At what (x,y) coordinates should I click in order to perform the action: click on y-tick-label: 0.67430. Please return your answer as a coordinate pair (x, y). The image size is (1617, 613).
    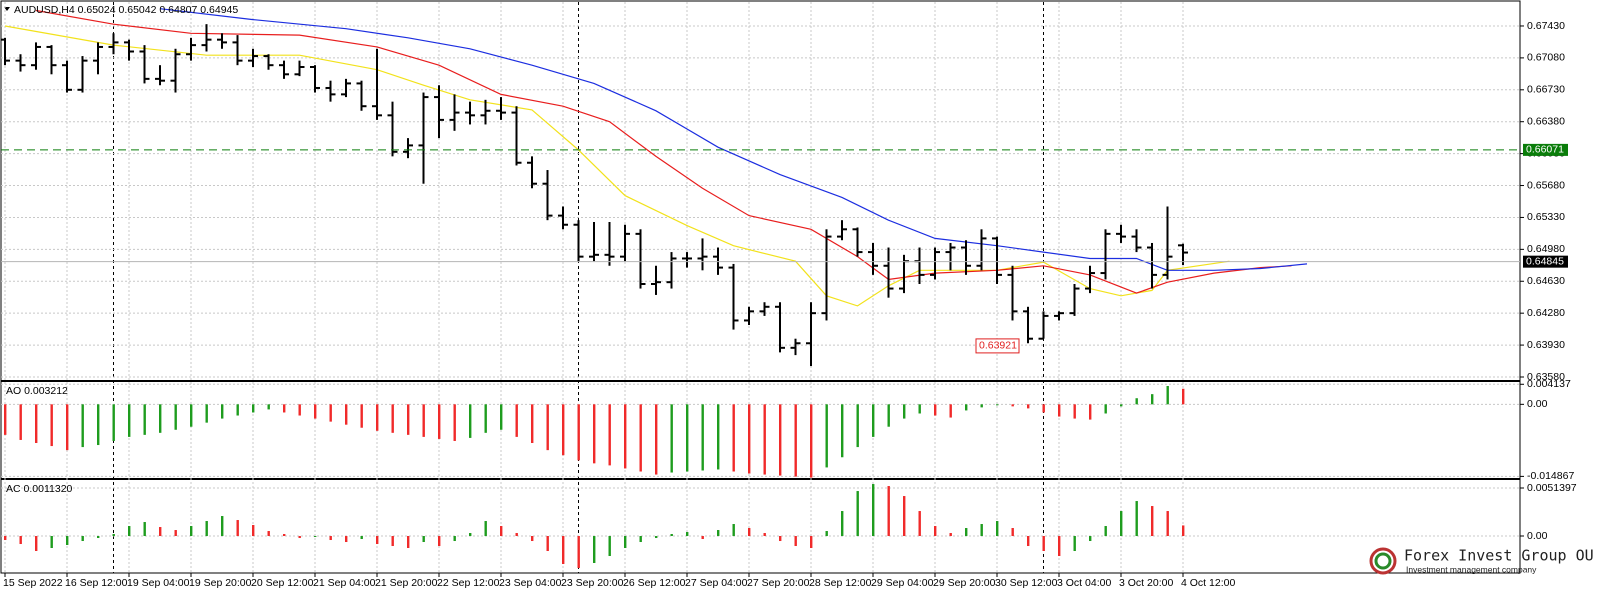
    Looking at the image, I should click on (1546, 26).